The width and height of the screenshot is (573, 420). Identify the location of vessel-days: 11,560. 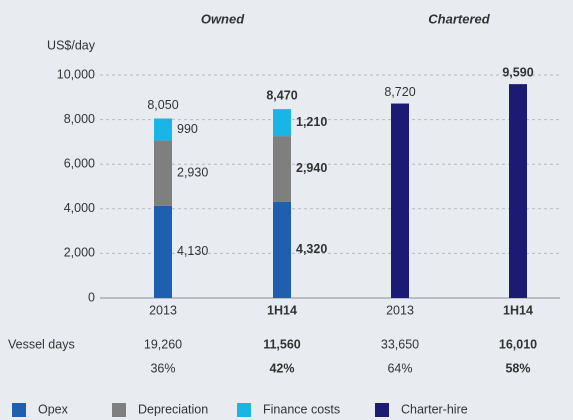
(282, 344).